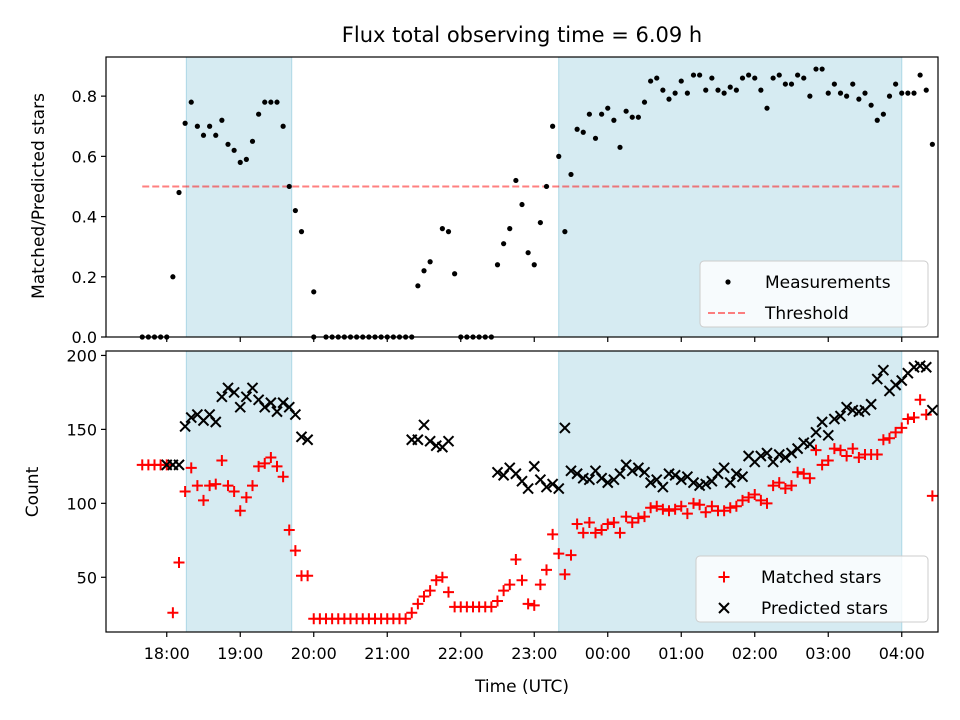  What do you see at coordinates (828, 283) in the screenshot?
I see `legend-label: Measurements` at bounding box center [828, 283].